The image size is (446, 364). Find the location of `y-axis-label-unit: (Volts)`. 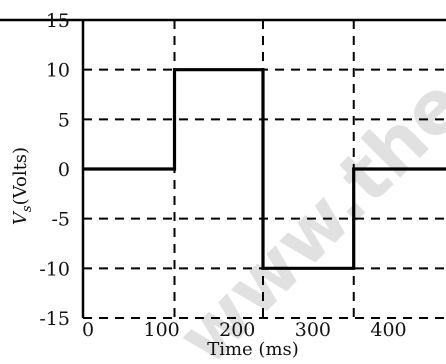

y-axis-label-unit: (Volts) is located at coordinates (20, 176).